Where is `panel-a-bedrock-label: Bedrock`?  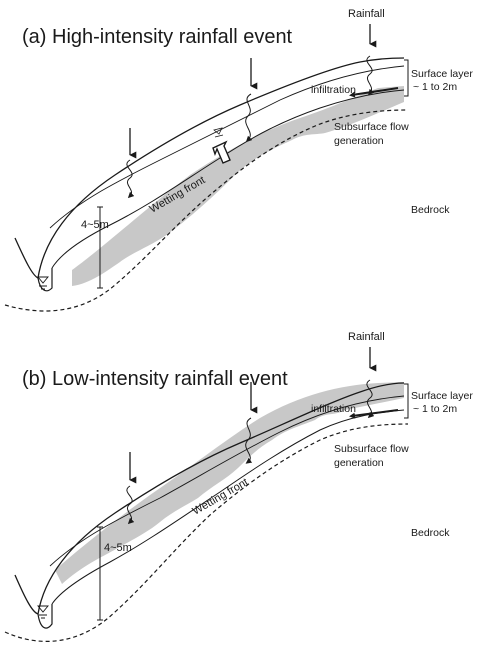
panel-a-bedrock-label: Bedrock is located at coordinates (430, 210).